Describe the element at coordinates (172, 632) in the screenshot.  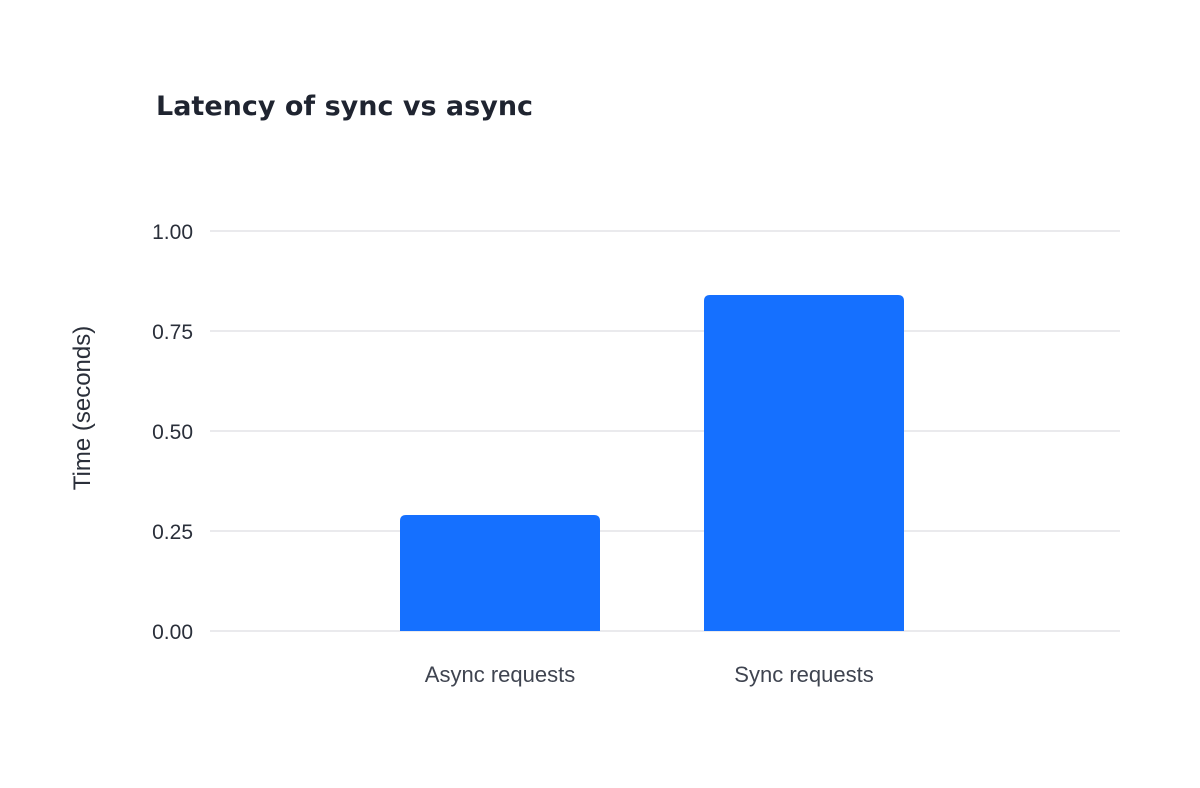
I see `y-tick-label: 0.00` at that location.